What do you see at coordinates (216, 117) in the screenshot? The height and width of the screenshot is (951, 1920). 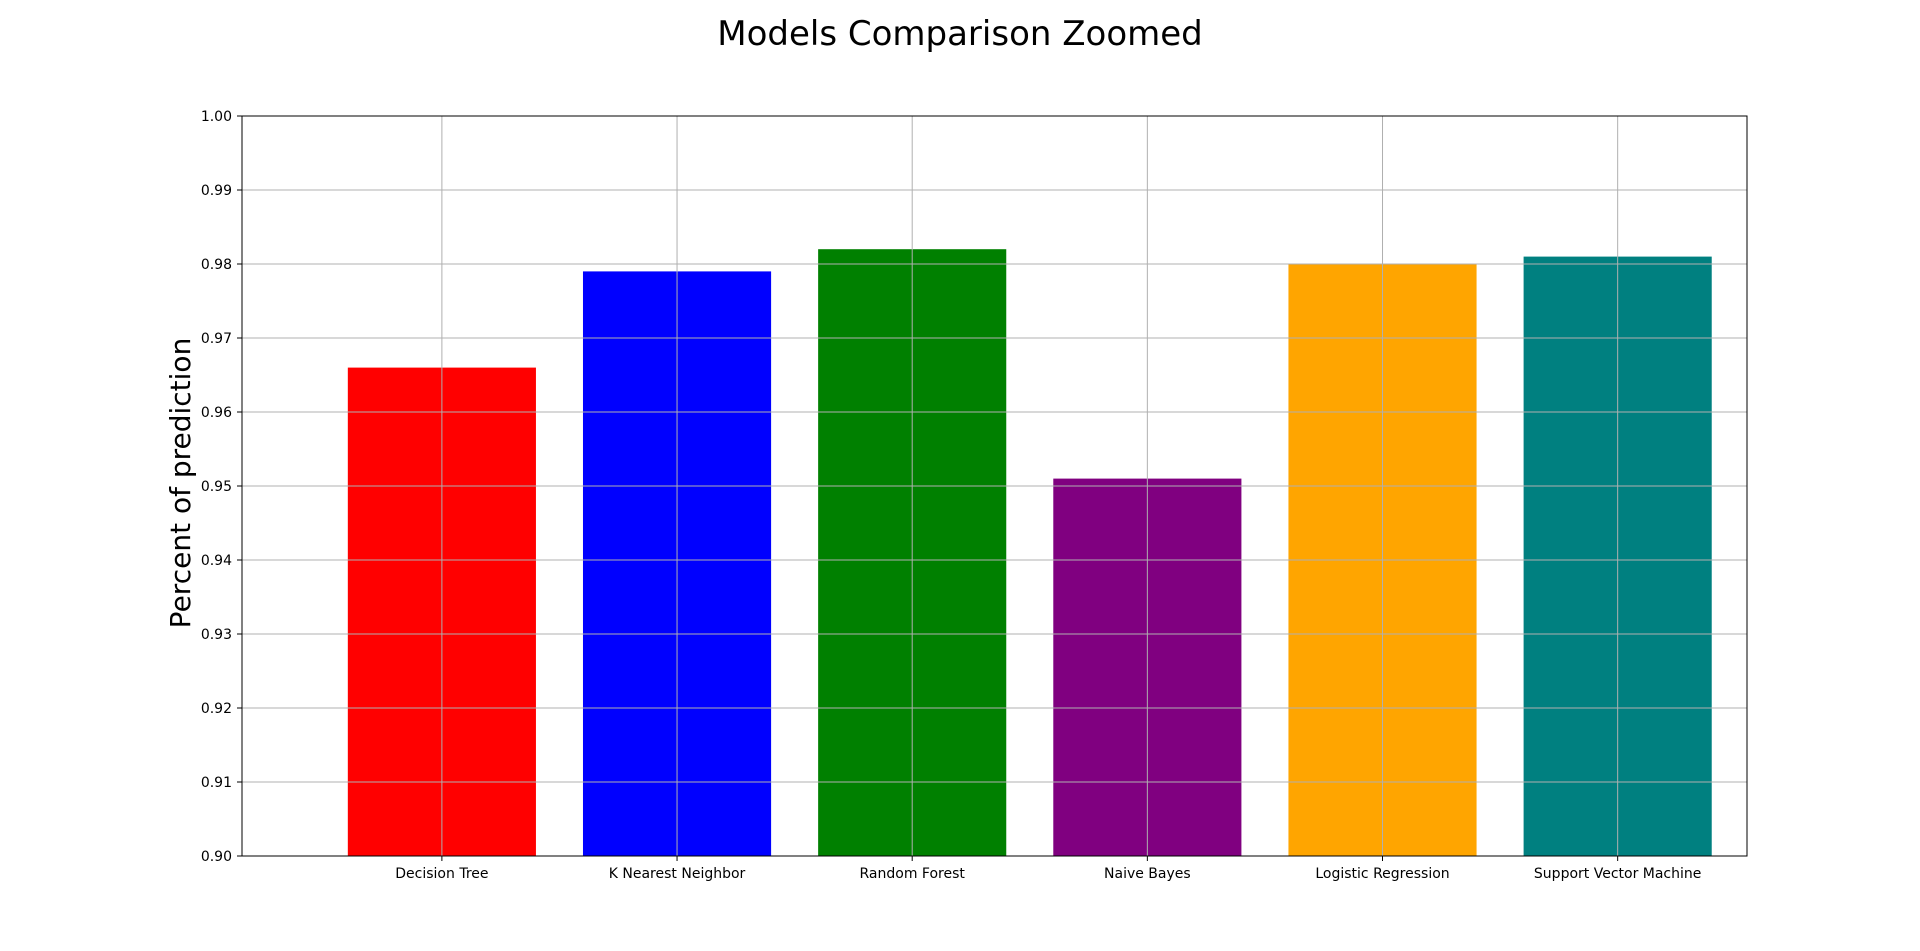 I see `y-tick-label: 1.00` at bounding box center [216, 117].